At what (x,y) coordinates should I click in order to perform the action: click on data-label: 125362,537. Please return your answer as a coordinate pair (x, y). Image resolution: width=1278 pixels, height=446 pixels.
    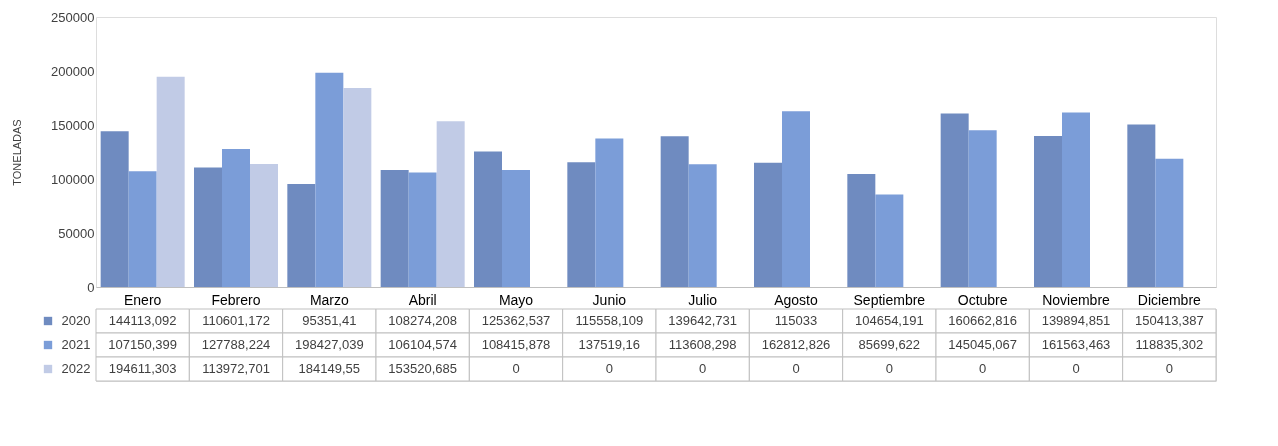
    Looking at the image, I should click on (516, 320).